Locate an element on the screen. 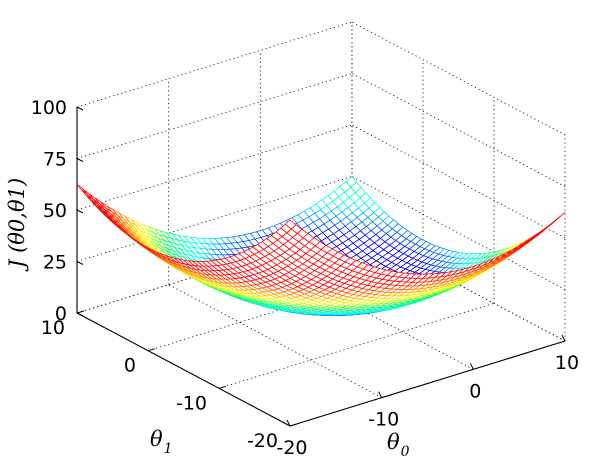  y-axis-title: θ1 is located at coordinates (161, 442).